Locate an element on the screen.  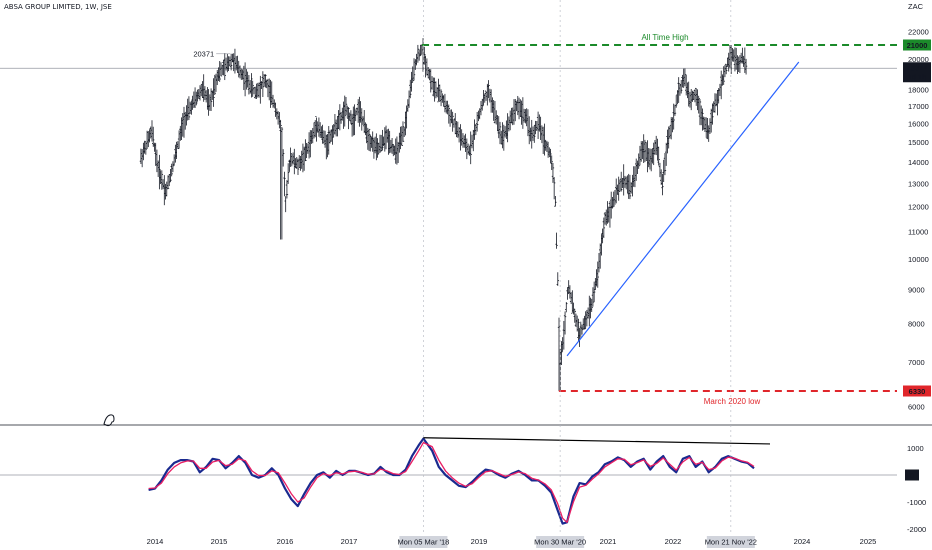
divergence-trendline is located at coordinates (597, 441).